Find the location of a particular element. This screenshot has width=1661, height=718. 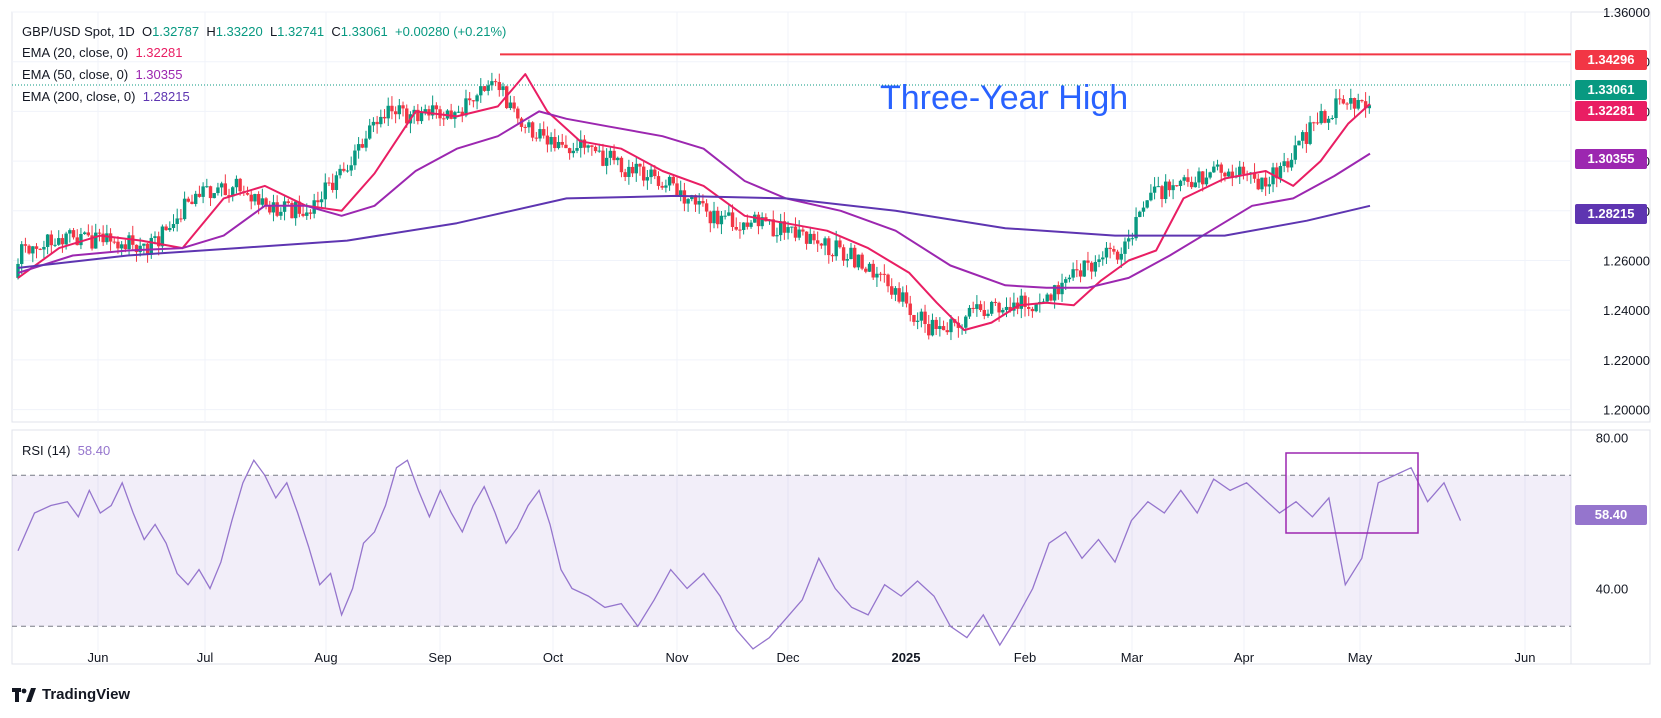

brand-name: TradingView is located at coordinates (86, 694).